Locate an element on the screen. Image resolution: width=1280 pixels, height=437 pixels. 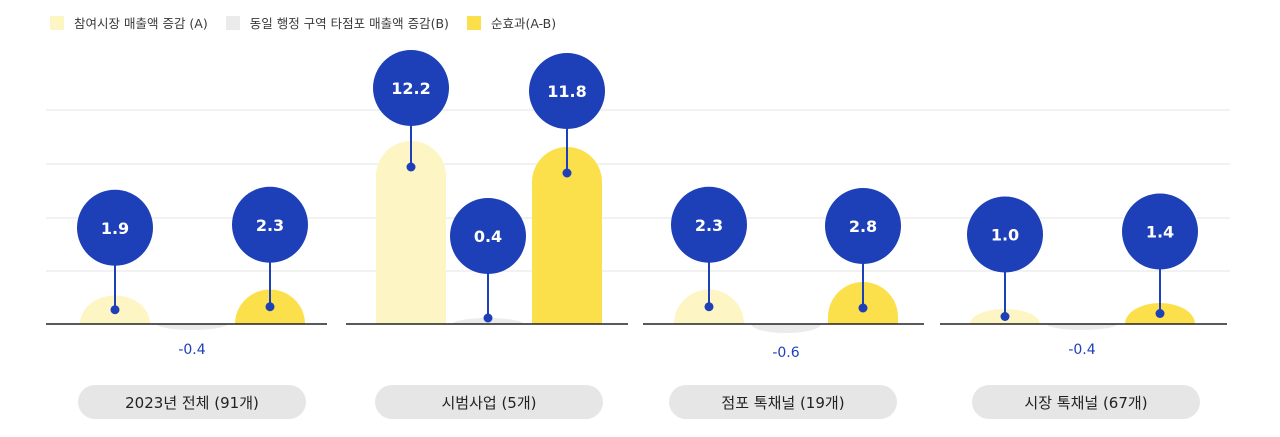
bubble-2-A is located at coordinates (709, 224).